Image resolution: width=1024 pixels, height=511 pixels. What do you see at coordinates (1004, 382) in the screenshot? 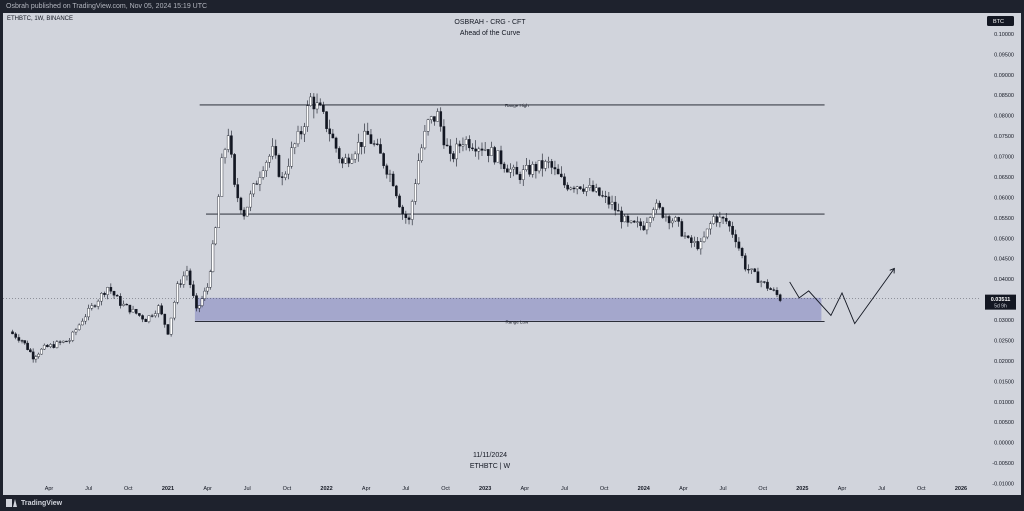
I see `y-tick-label: 0.01500` at bounding box center [1004, 382].